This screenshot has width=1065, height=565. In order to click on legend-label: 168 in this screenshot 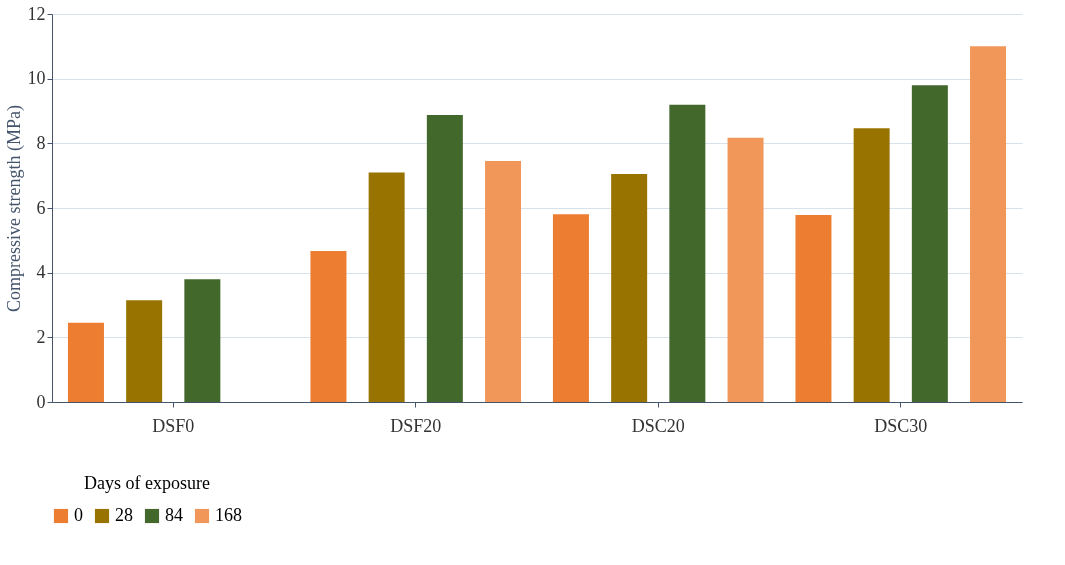, I will do `click(228, 515)`.